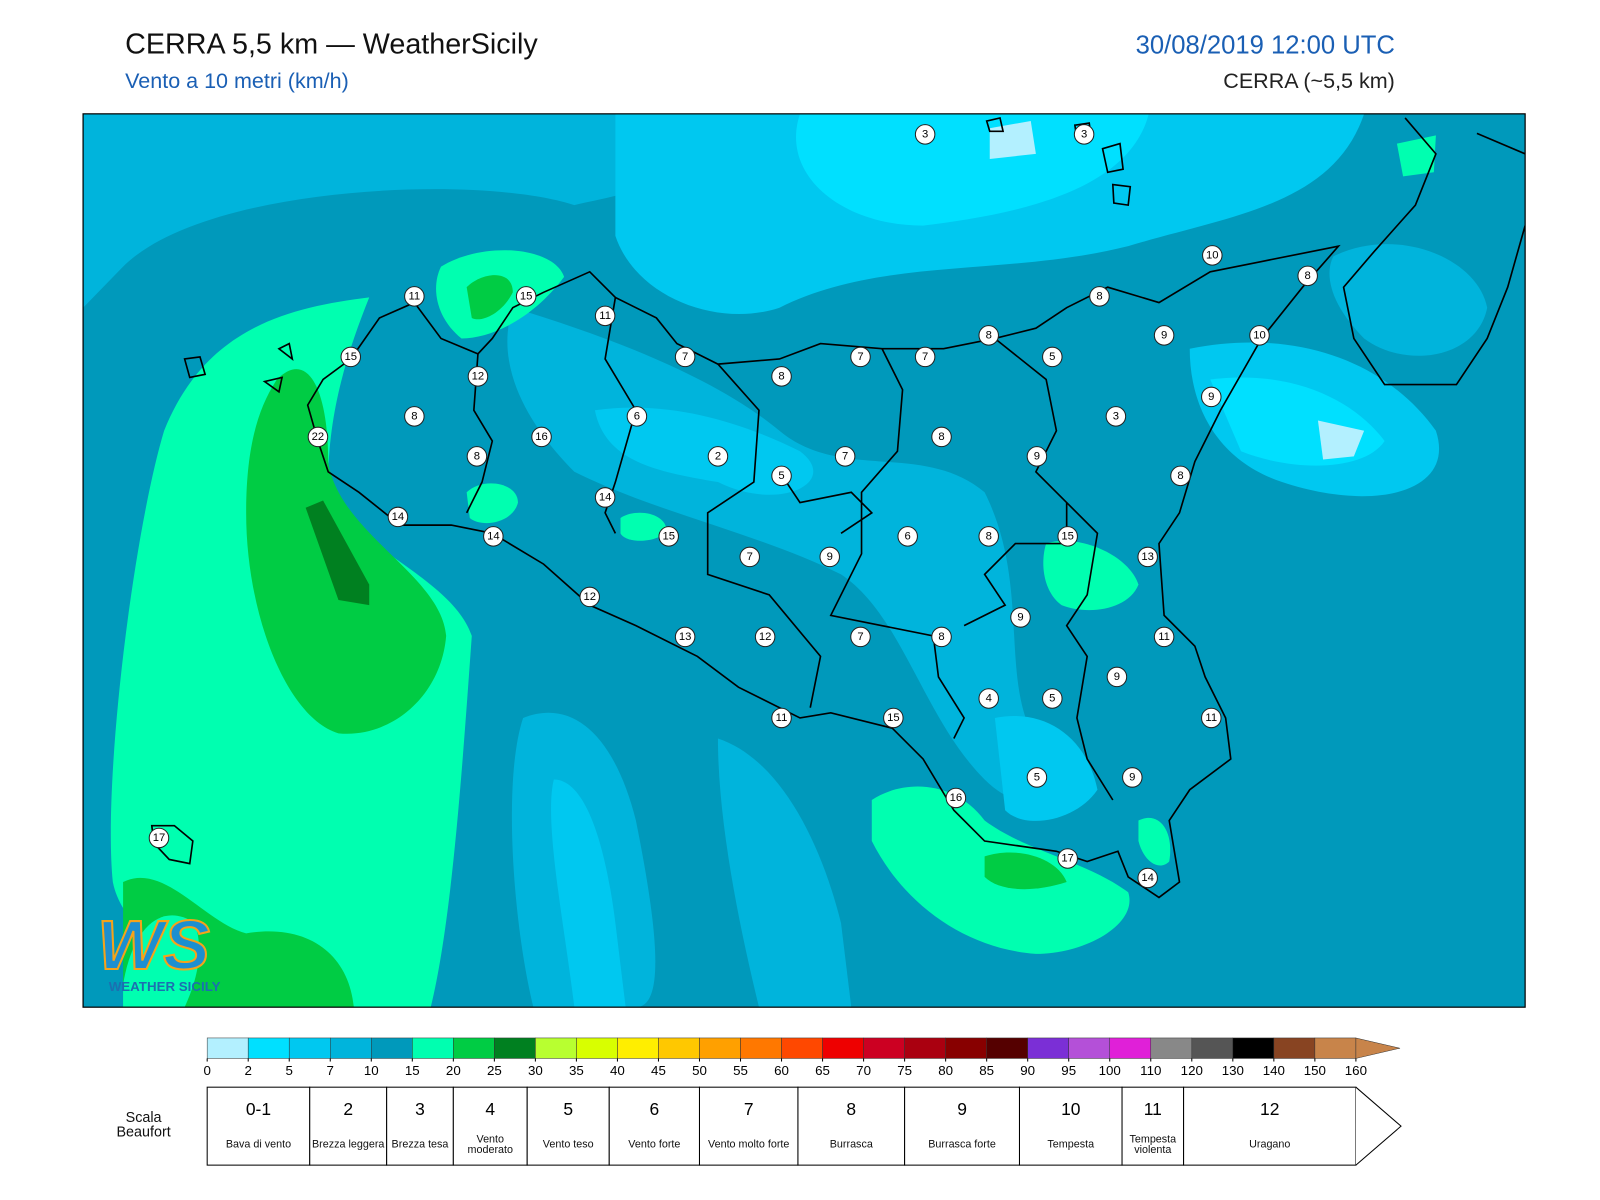 The image size is (1600, 1200). What do you see at coordinates (1152, 1144) in the screenshot?
I see `beaufort-name-box: Tempesta violenta` at bounding box center [1152, 1144].